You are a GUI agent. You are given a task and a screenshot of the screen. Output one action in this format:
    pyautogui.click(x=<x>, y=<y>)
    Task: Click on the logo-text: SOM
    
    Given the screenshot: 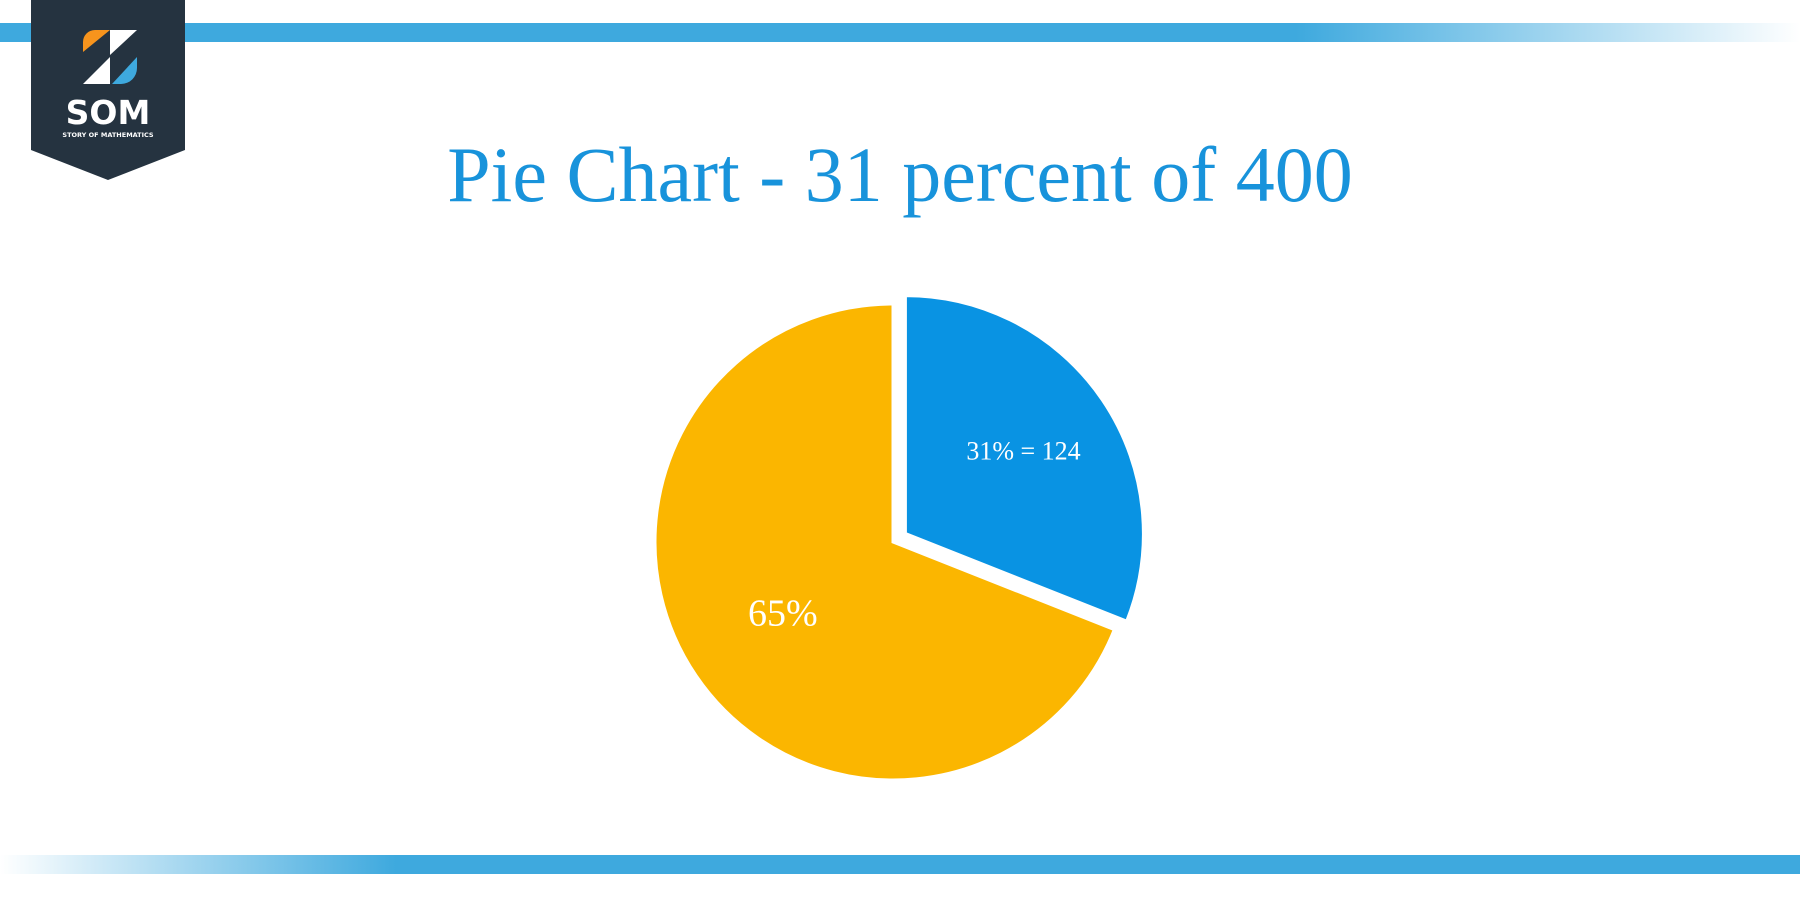 What is the action you would take?
    pyautogui.click(x=108, y=112)
    